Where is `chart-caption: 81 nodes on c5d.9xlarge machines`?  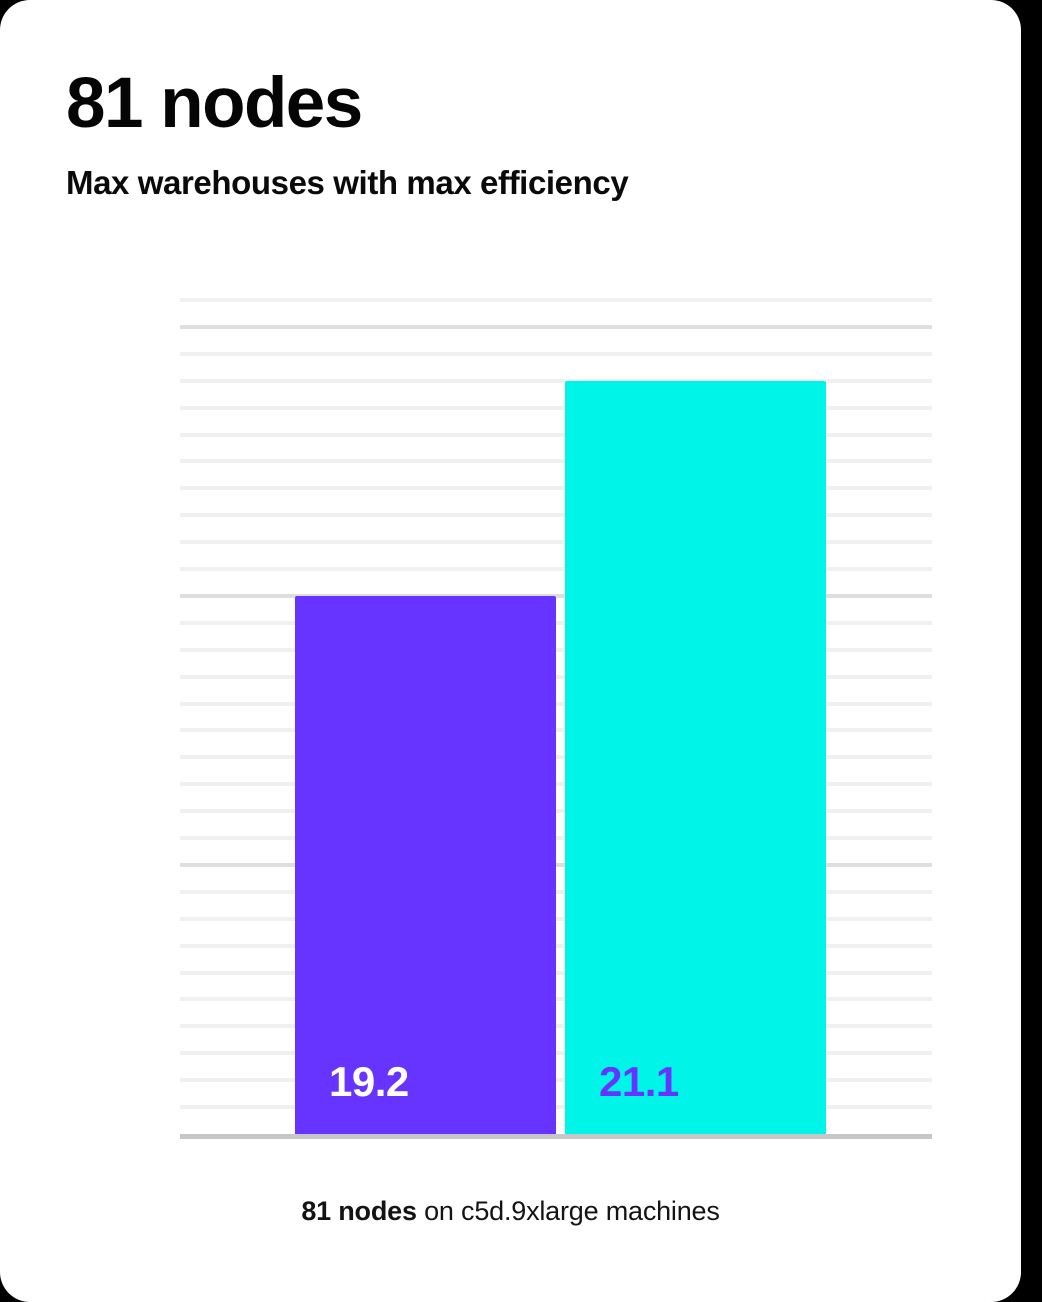 chart-caption: 81 nodes on c5d.9xlarge machines is located at coordinates (510, 1211).